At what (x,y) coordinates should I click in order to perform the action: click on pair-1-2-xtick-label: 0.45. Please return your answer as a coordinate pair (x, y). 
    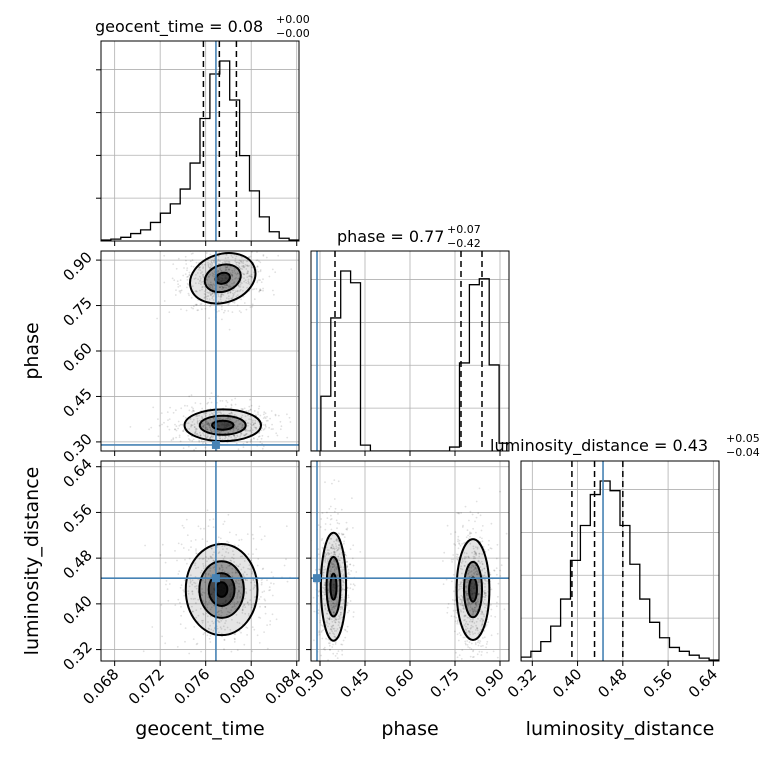
    Looking at the image, I should click on (354, 683).